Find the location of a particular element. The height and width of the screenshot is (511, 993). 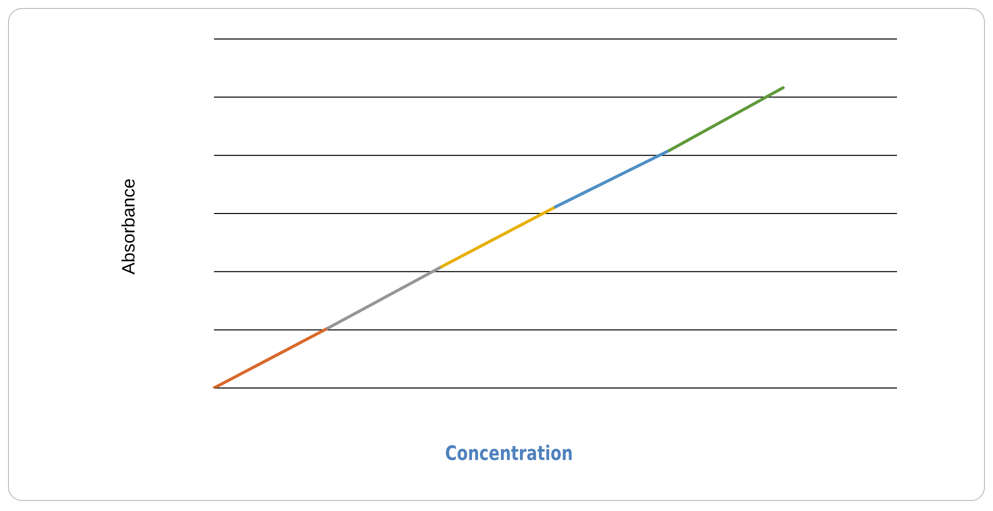

y-axis-title: Absorbance is located at coordinates (129, 227).